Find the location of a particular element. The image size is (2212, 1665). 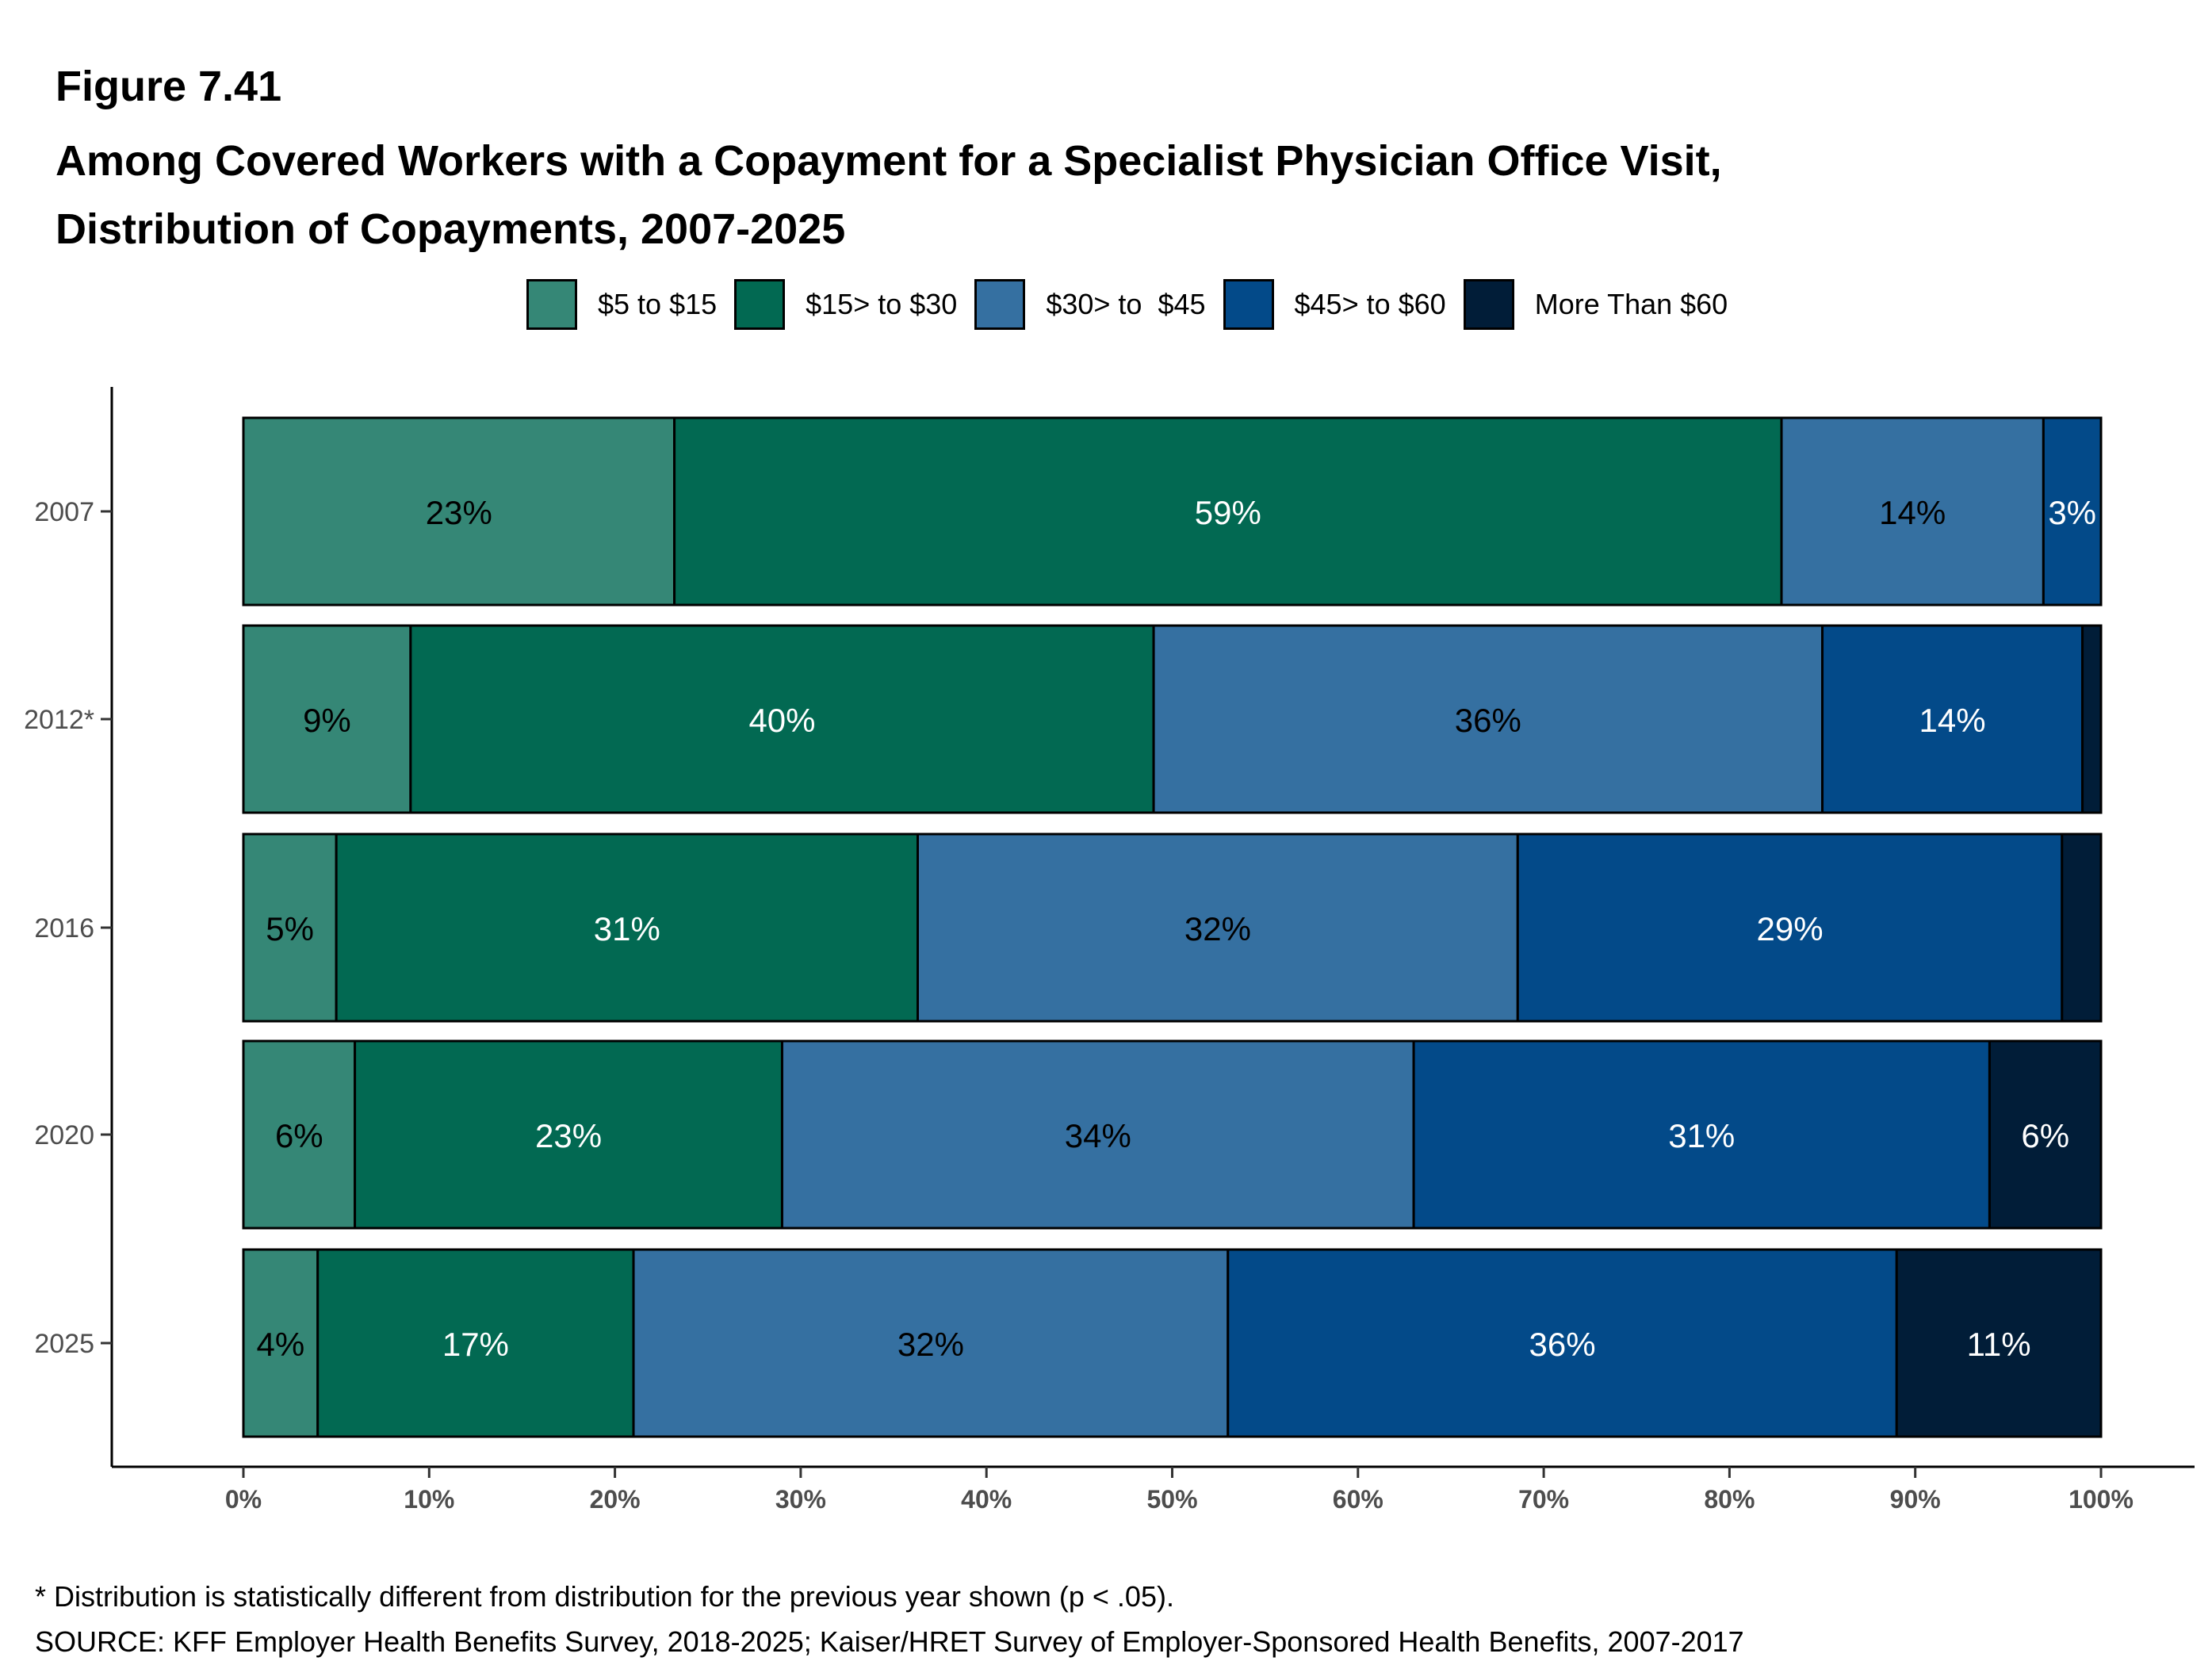

x-tick-label: 70% is located at coordinates (1543, 1499).